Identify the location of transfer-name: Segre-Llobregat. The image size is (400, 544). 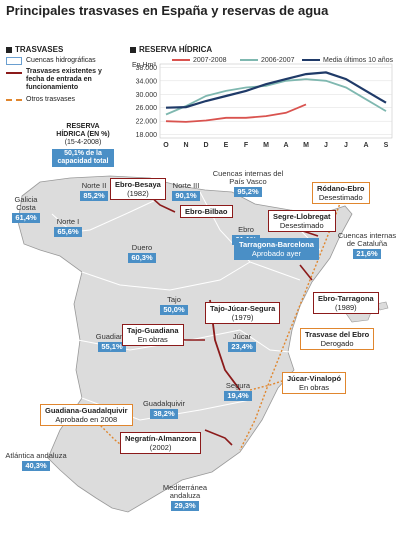
(302, 216).